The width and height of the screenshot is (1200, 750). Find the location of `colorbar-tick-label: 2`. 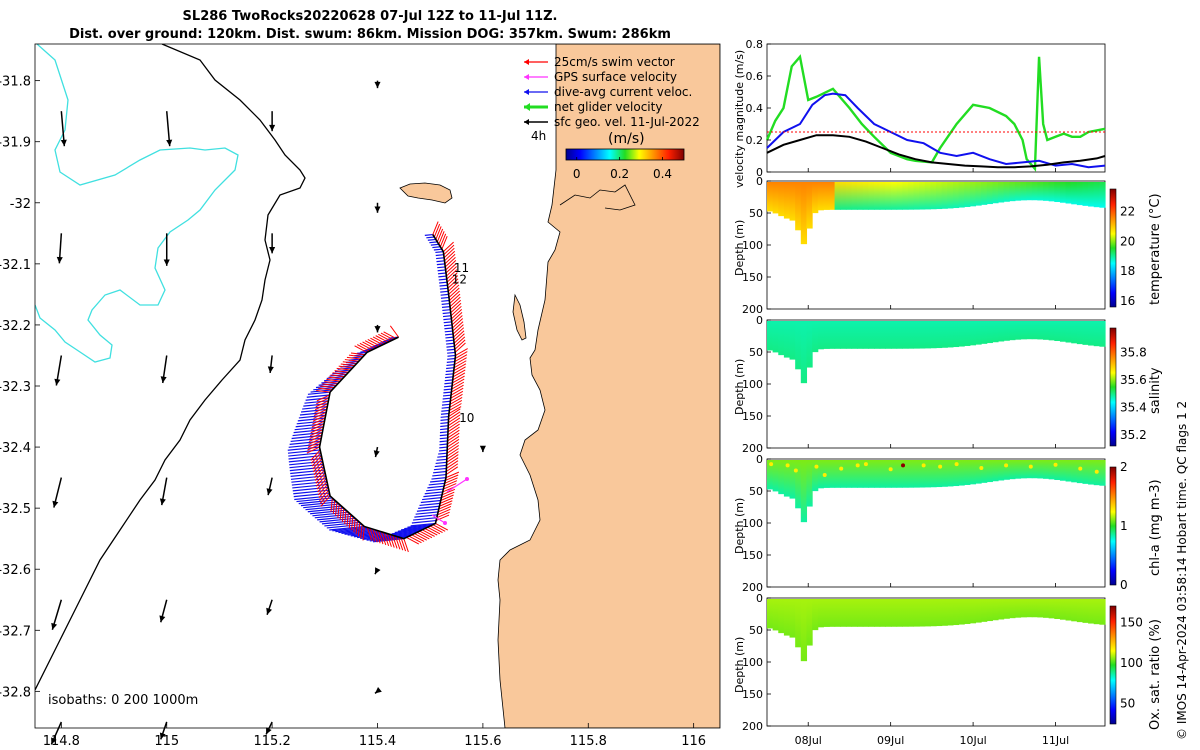

colorbar-tick-label: 2 is located at coordinates (1124, 467).